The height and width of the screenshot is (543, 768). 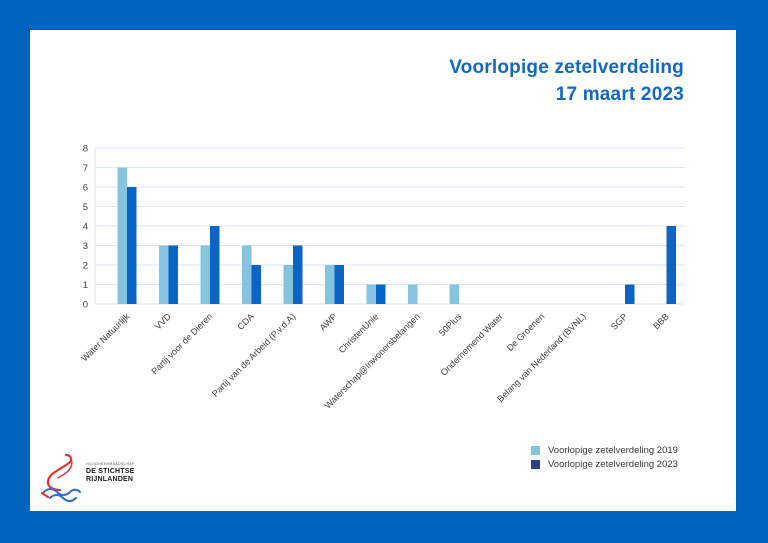 I want to click on y-tick-label: 2, so click(x=85, y=266).